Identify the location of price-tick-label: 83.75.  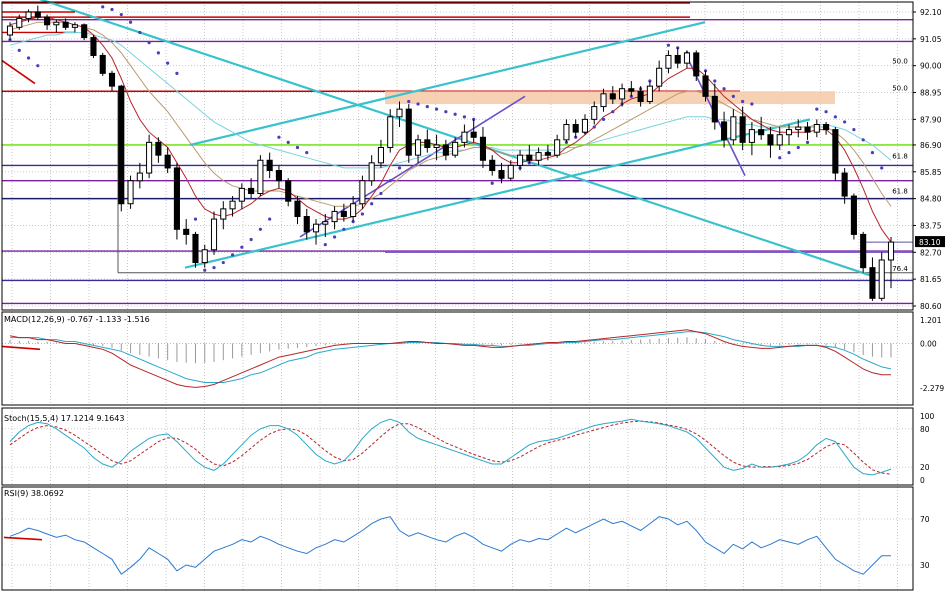
(931, 225).